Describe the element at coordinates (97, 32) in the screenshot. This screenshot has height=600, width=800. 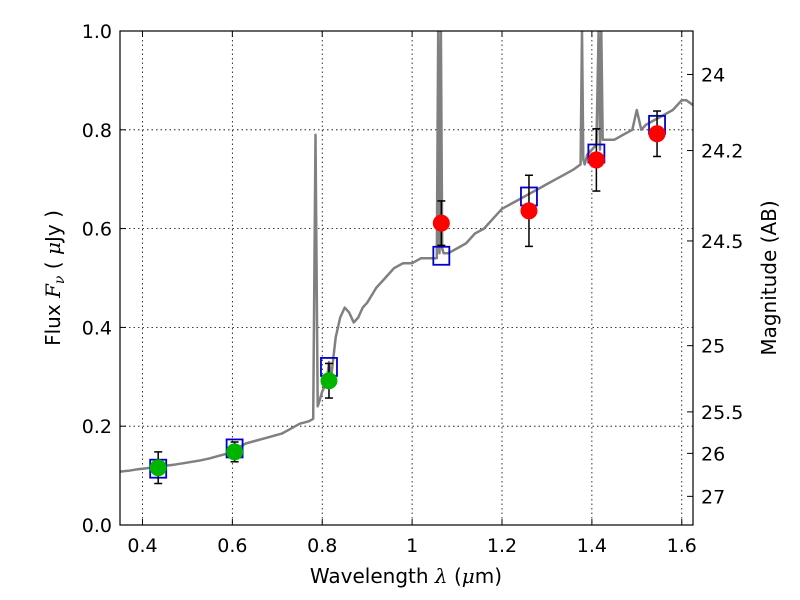
I see `y-tick-label: 1.0` at that location.